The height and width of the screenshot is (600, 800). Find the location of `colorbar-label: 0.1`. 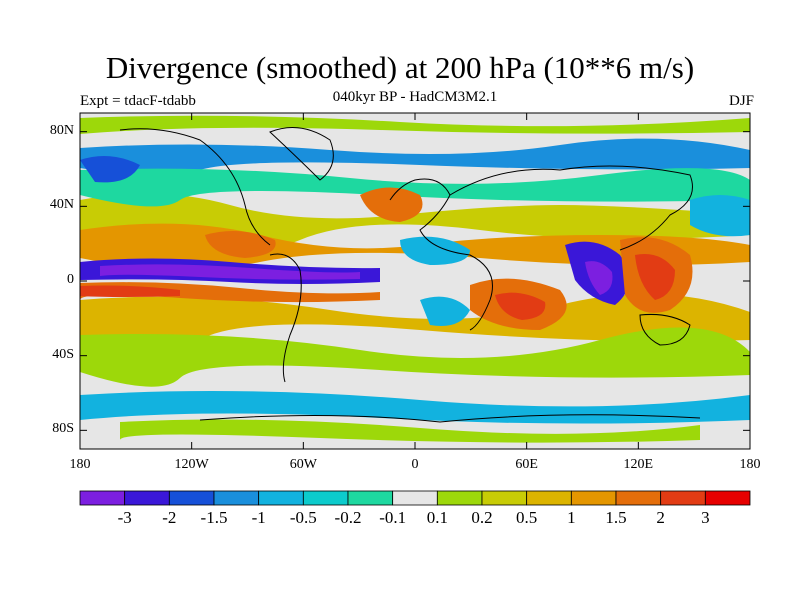

colorbar-label: 0.1 is located at coordinates (437, 517).